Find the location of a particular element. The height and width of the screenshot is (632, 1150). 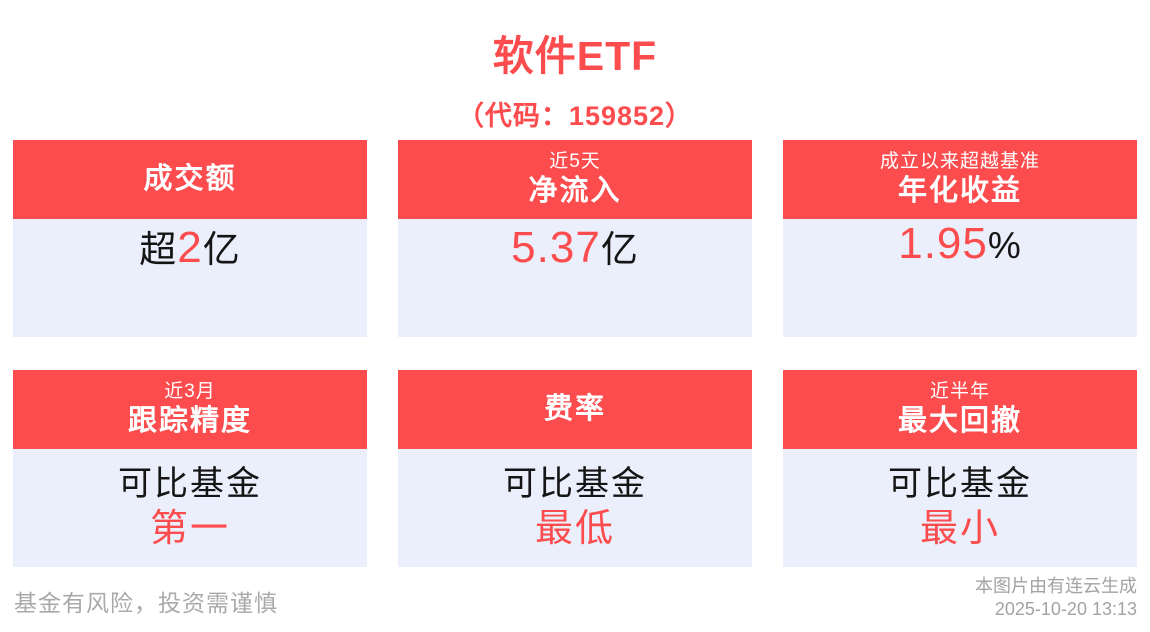

page-title: 软件ETF is located at coordinates (575, 56).